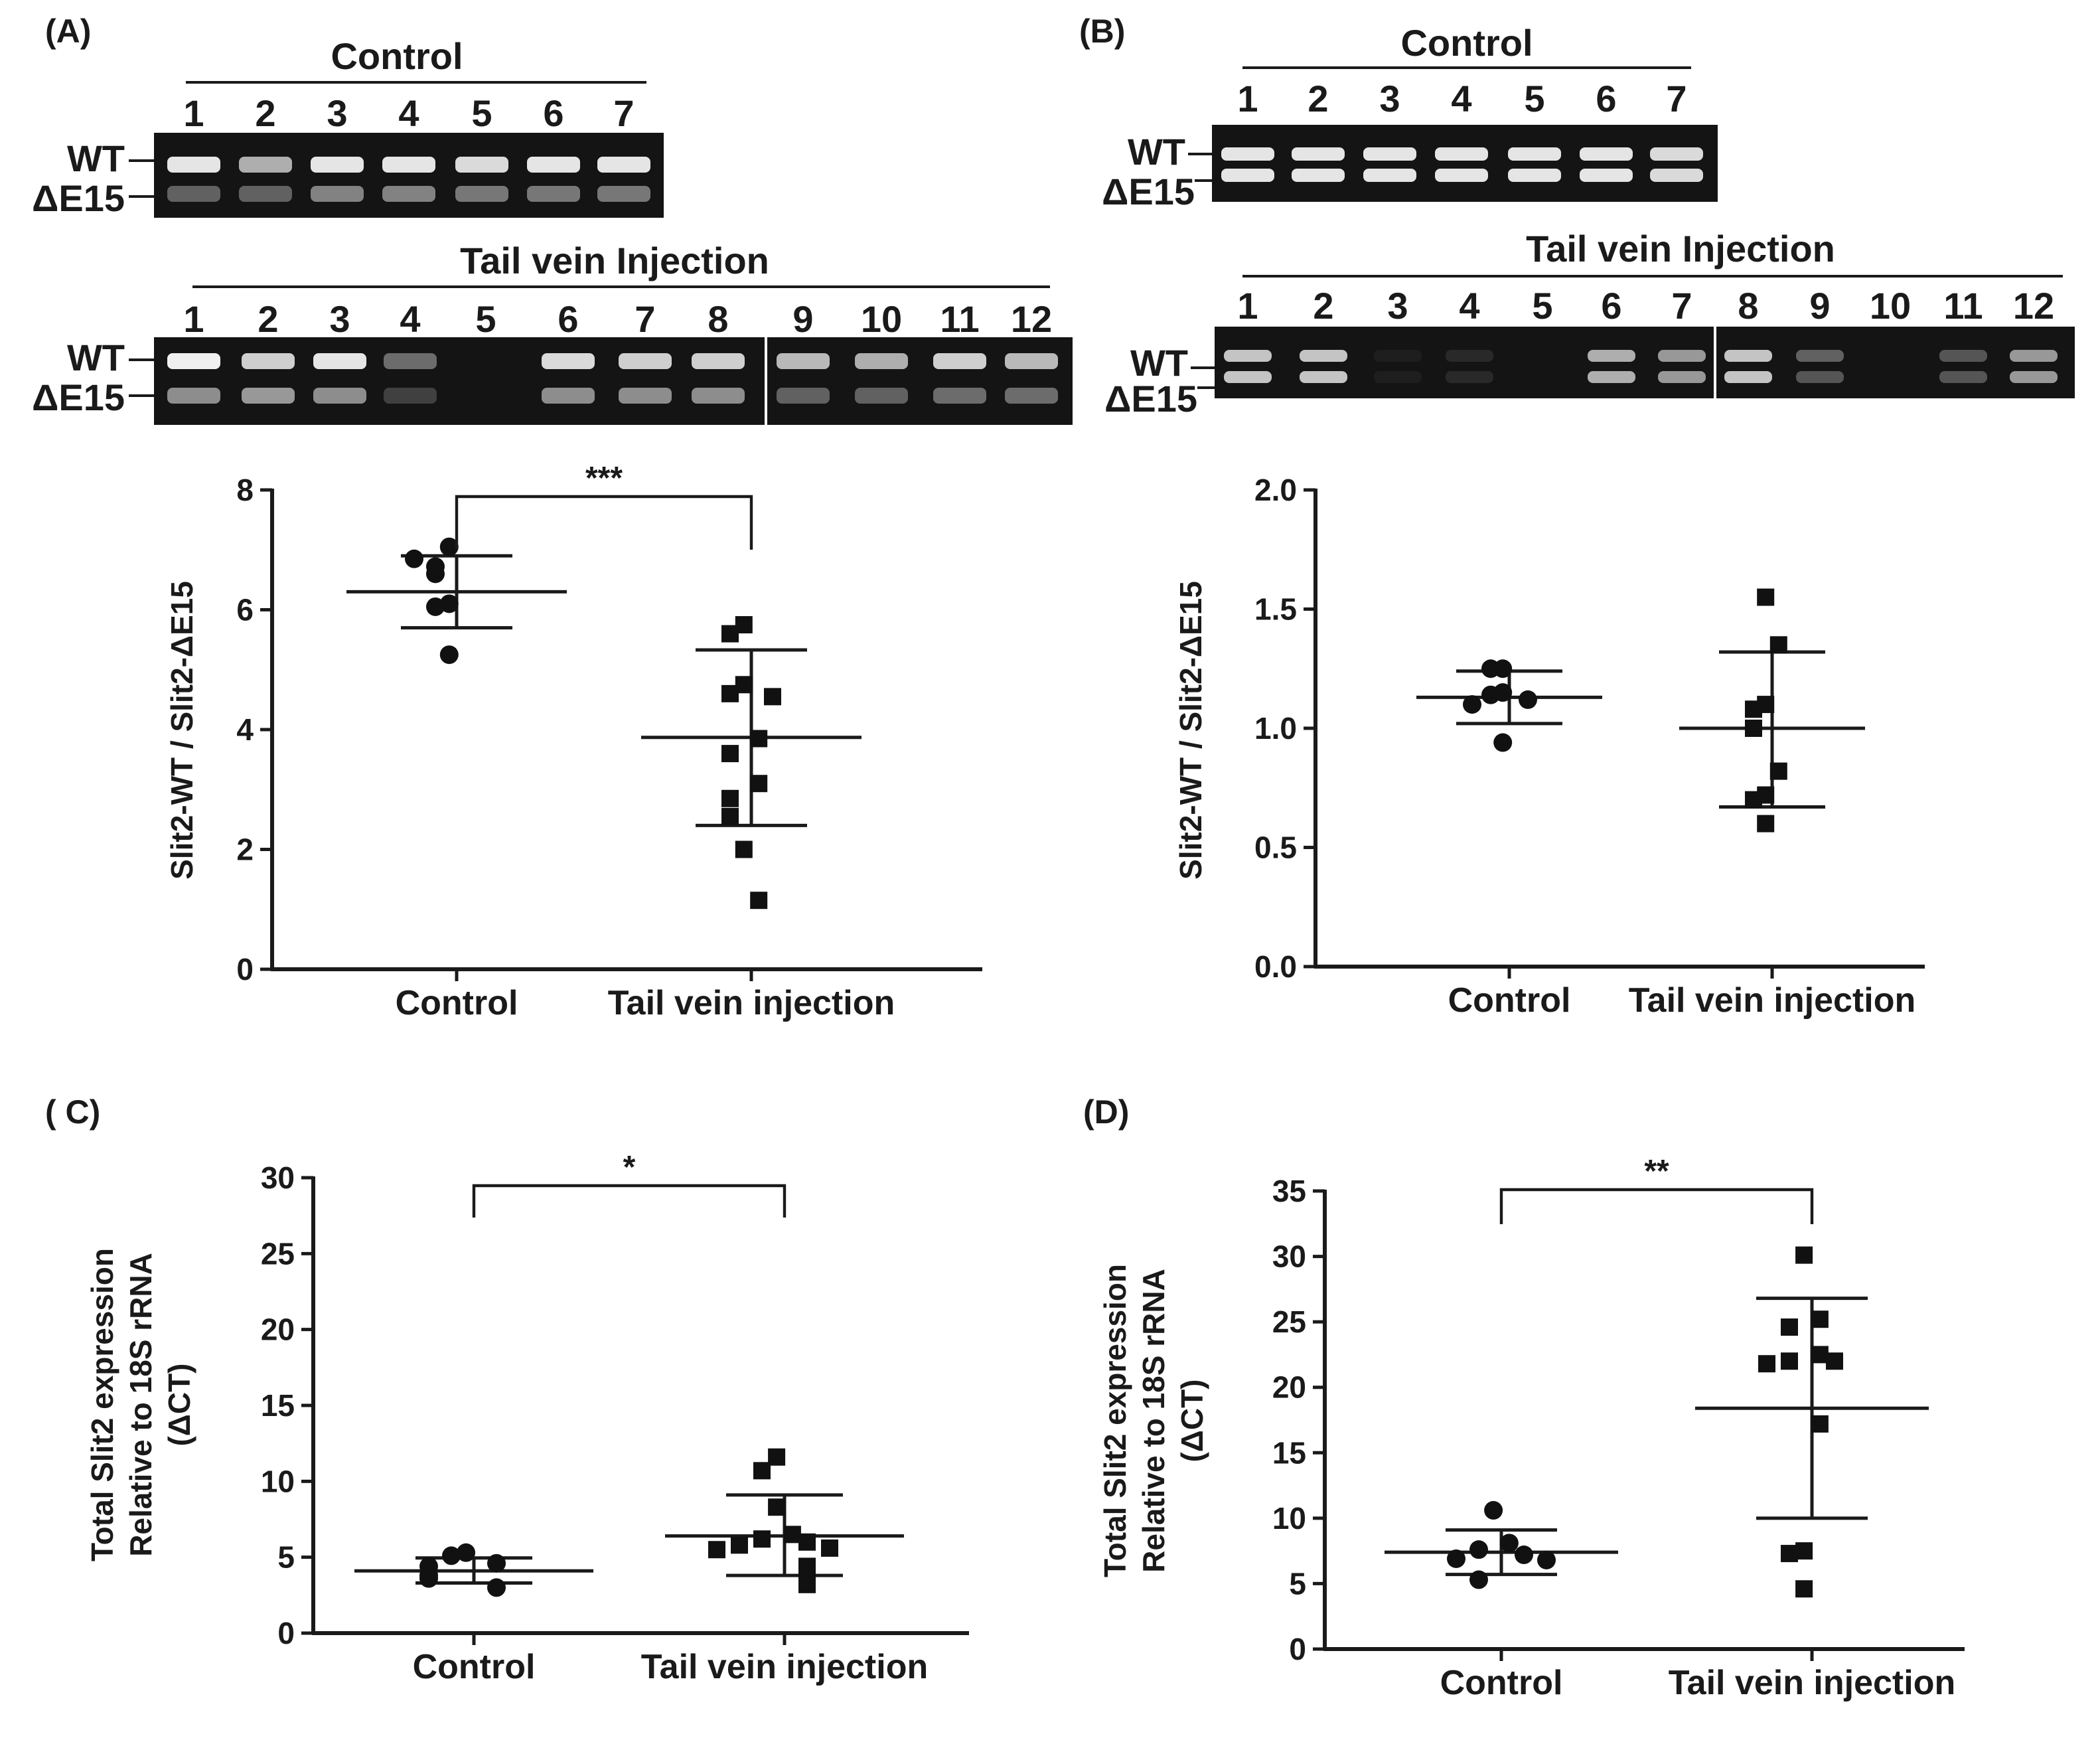 The image size is (2100, 1742). I want to click on gel-a-control-lane-6-de15-band, so click(553, 194).